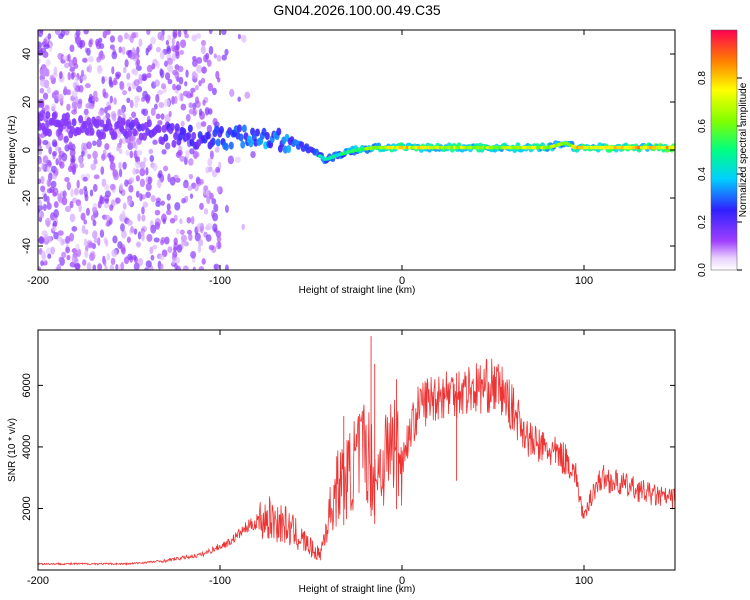 Image resolution: width=750 pixels, height=600 pixels. What do you see at coordinates (702, 126) in the screenshot?
I see `colorbar-tick-label: 0.6` at bounding box center [702, 126].